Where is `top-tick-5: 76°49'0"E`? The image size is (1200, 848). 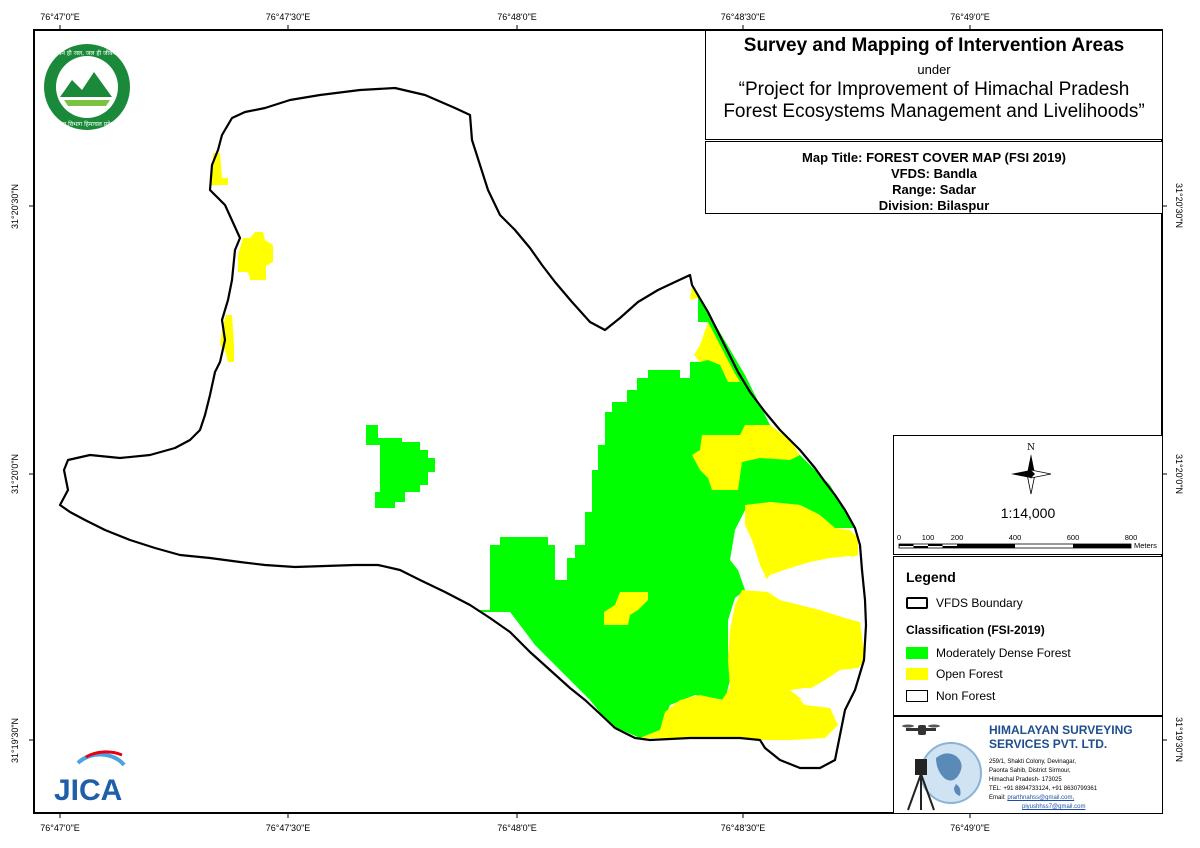
top-tick-5: 76°49'0"E is located at coordinates (970, 17).